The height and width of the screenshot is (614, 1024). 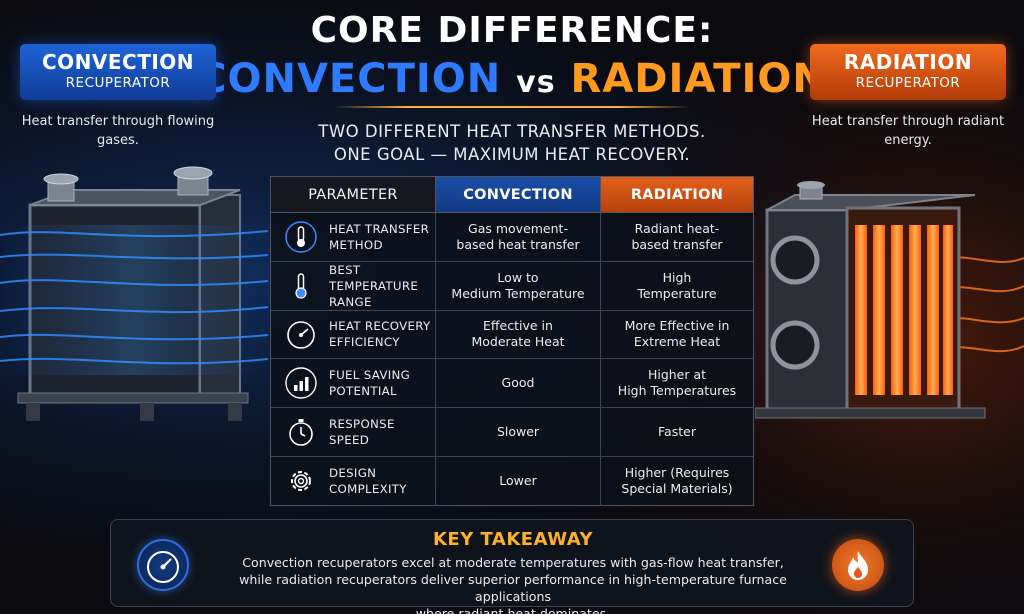 I want to click on header-parameter: PARAMETER, so click(x=353, y=194).